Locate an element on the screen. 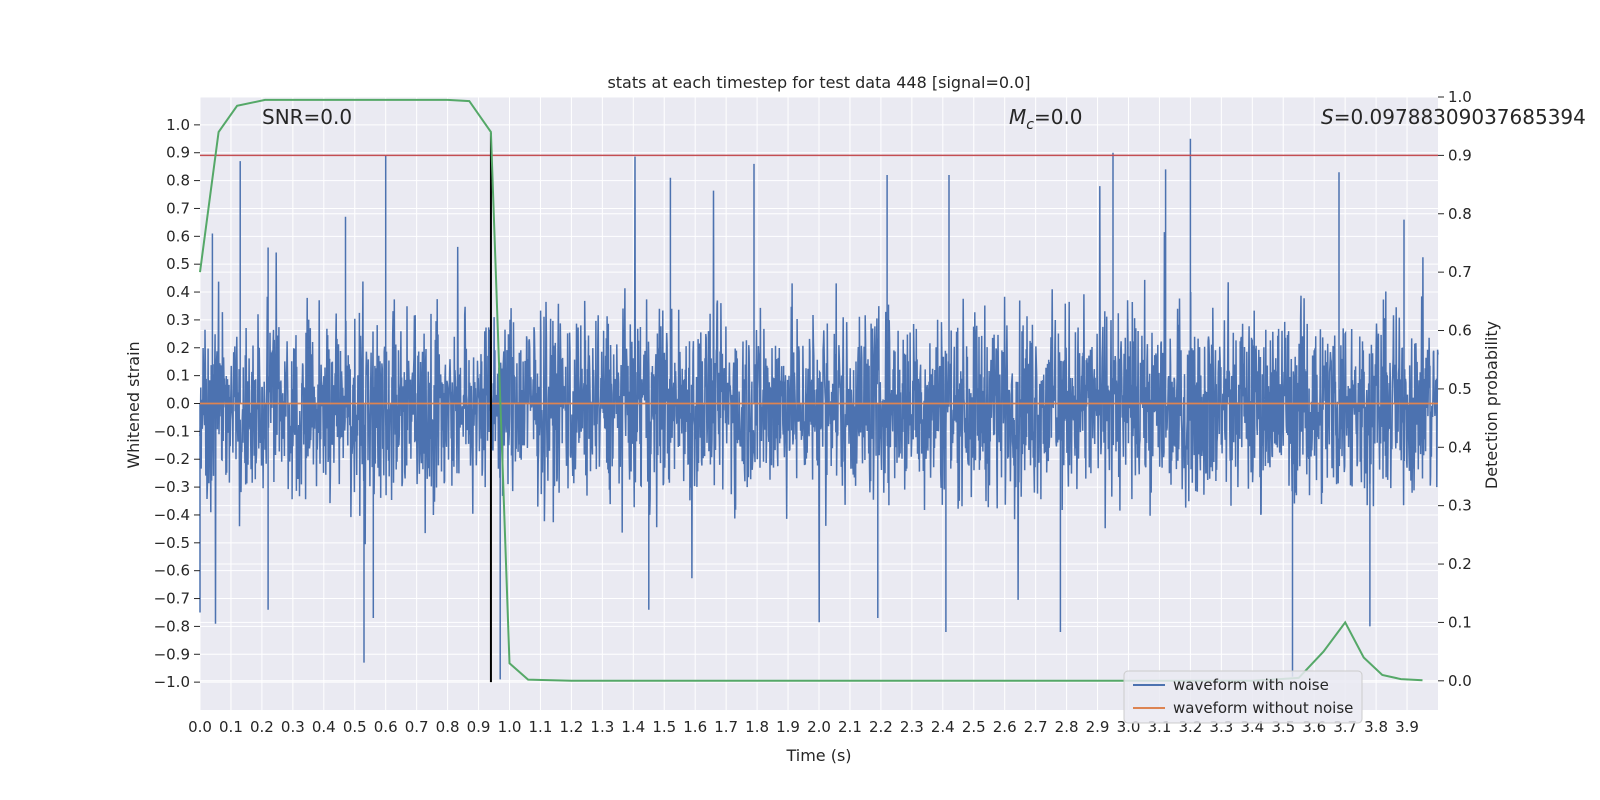 The image size is (1600, 800). legend-box is located at coordinates (1243, 697).